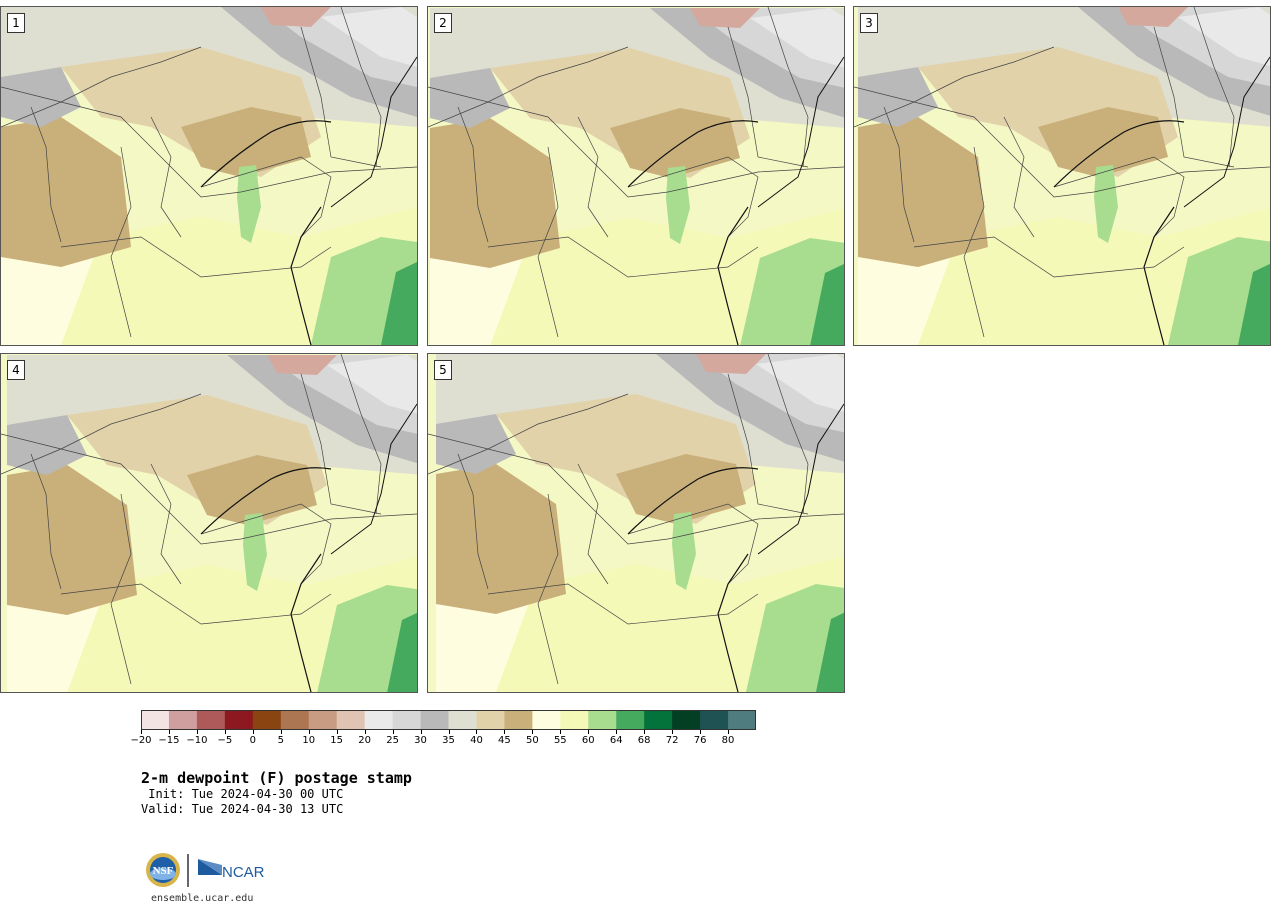 The height and width of the screenshot is (910, 1280). Describe the element at coordinates (616, 740) in the screenshot. I see `colorbar-tick-label: 64` at that location.